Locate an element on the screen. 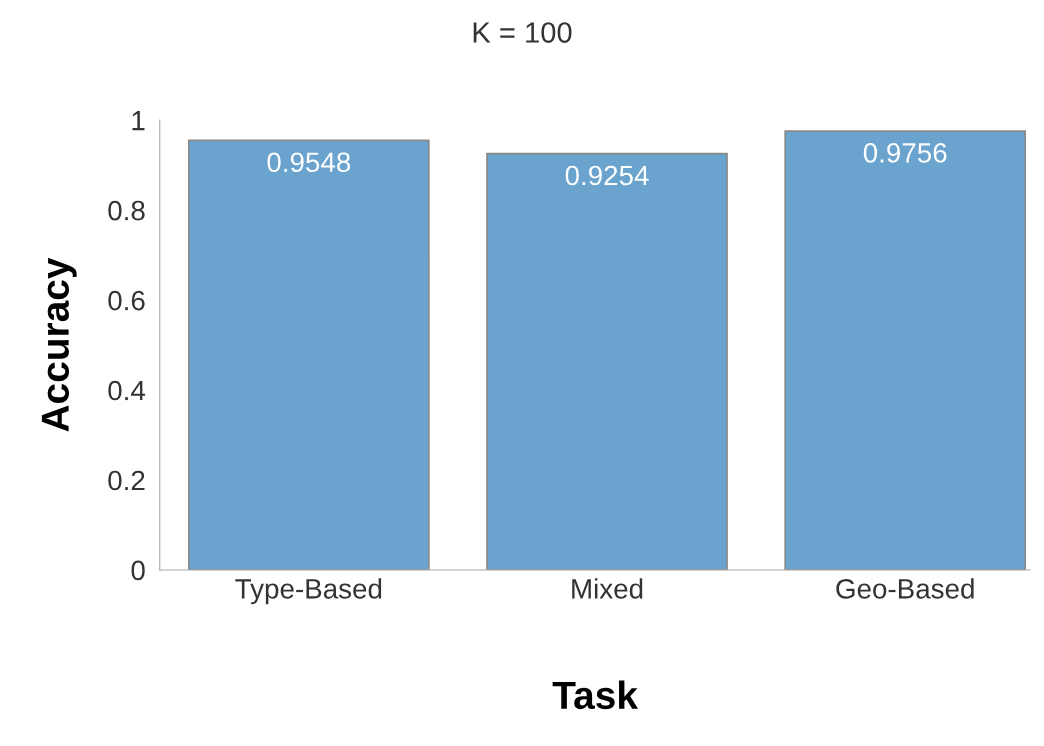 This screenshot has width=1044, height=746. chart-title: K = 100 is located at coordinates (522, 32).